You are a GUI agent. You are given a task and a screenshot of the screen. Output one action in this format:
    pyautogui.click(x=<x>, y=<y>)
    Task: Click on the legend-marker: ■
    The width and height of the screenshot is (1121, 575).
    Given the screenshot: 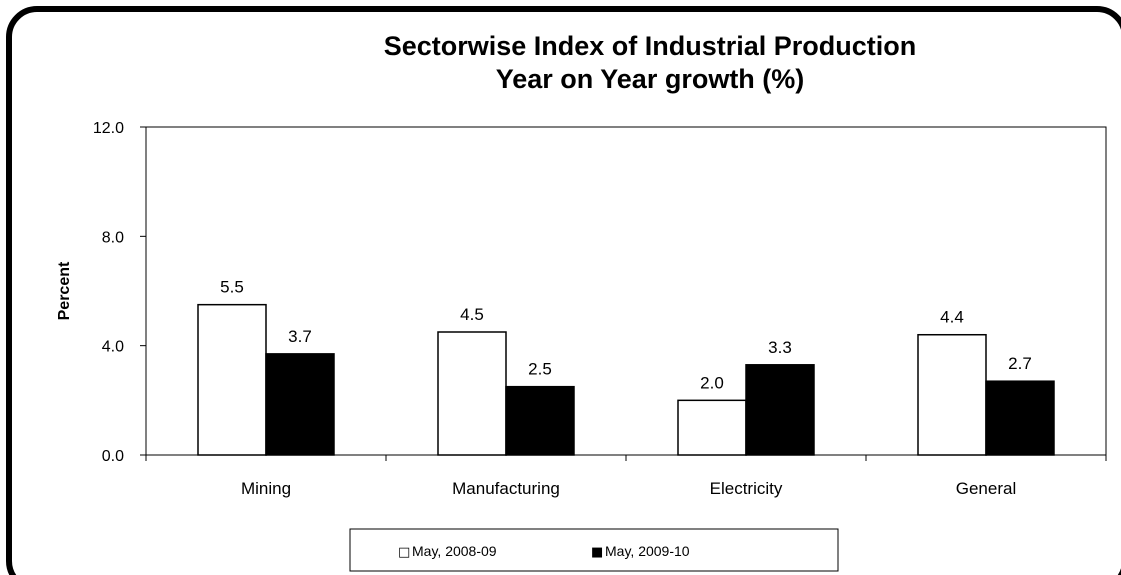 What is the action you would take?
    pyautogui.click(x=597, y=552)
    